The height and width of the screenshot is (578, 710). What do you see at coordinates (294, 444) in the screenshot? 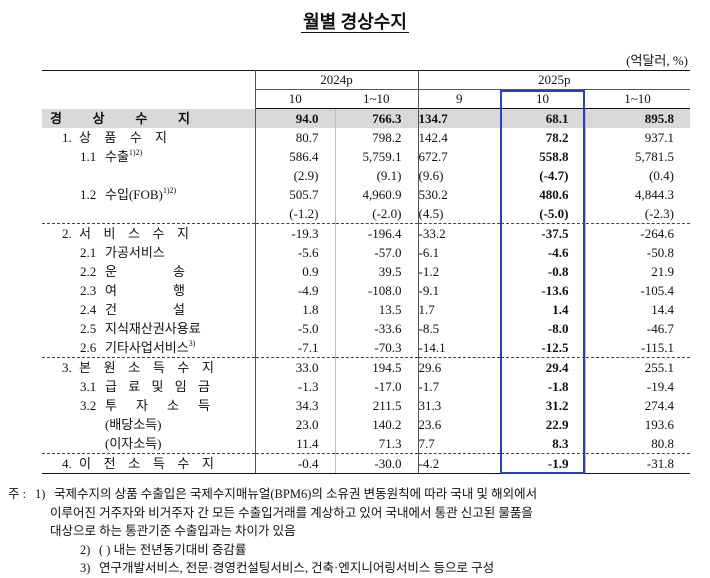
I see `value-cell: 11.4` at bounding box center [294, 444].